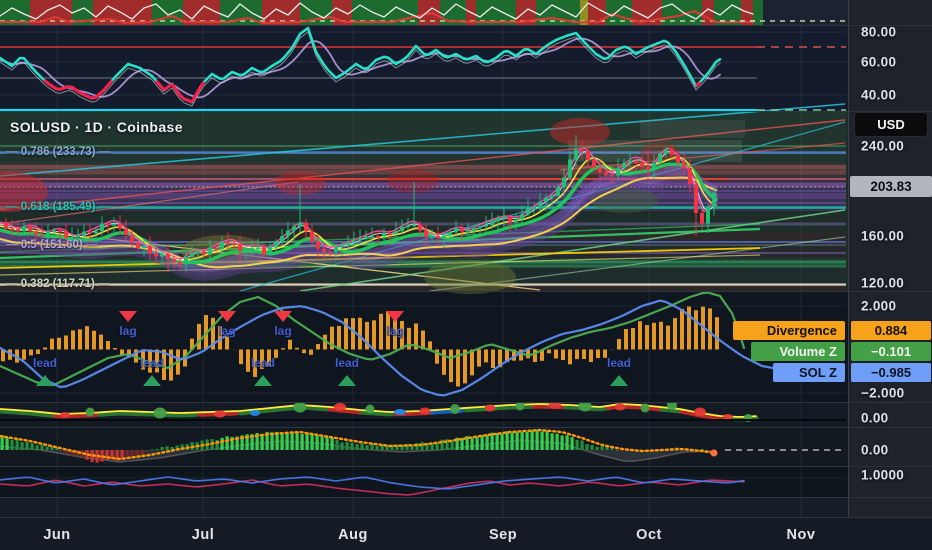 This screenshot has width=932, height=550. What do you see at coordinates (891, 372) in the screenshot?
I see `sol-z-value: −0.985` at bounding box center [891, 372].